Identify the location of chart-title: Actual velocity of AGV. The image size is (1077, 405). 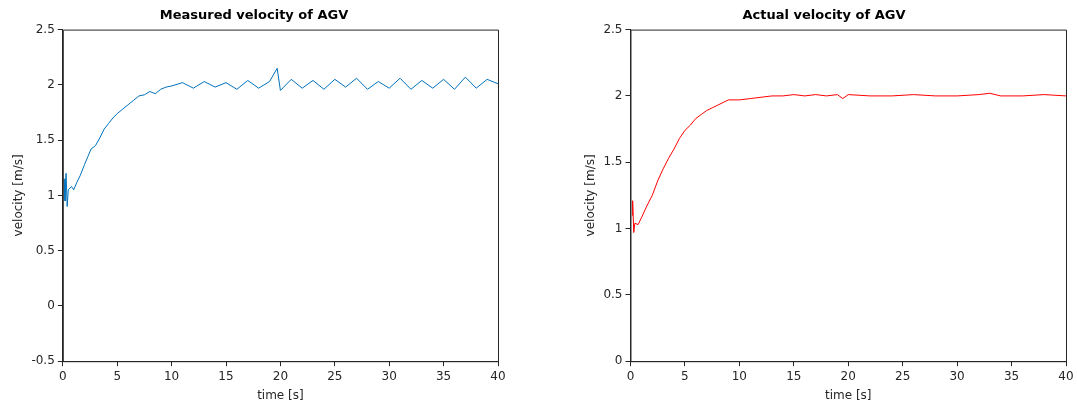
(824, 15).